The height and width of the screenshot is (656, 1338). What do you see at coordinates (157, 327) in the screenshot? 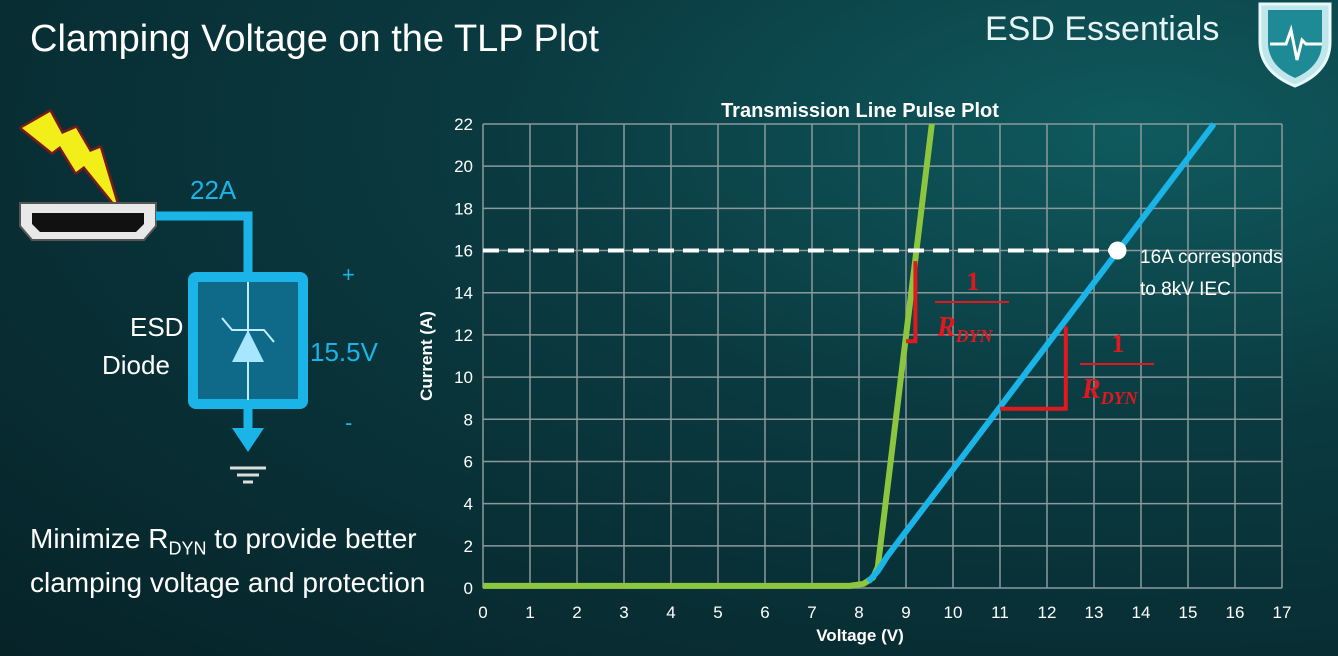
I see `device-label-esd: ESD` at bounding box center [157, 327].